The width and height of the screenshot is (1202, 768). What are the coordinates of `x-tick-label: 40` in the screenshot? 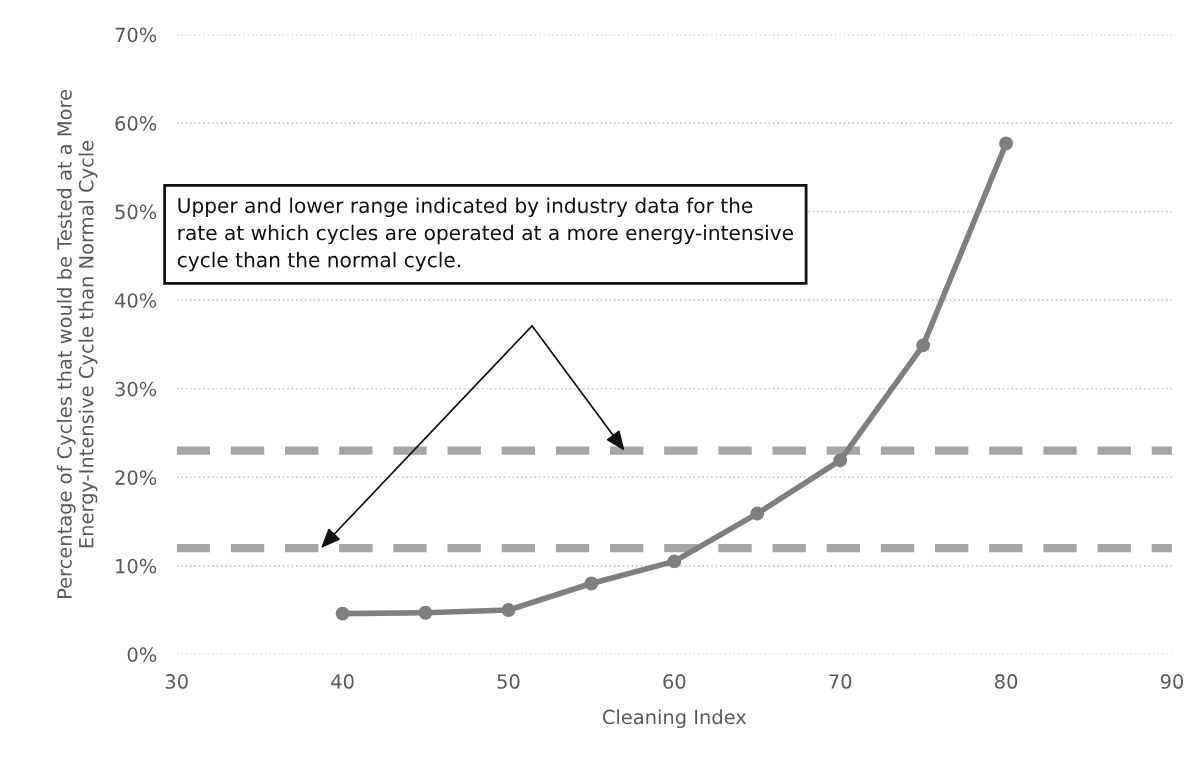 It's located at (342, 681).